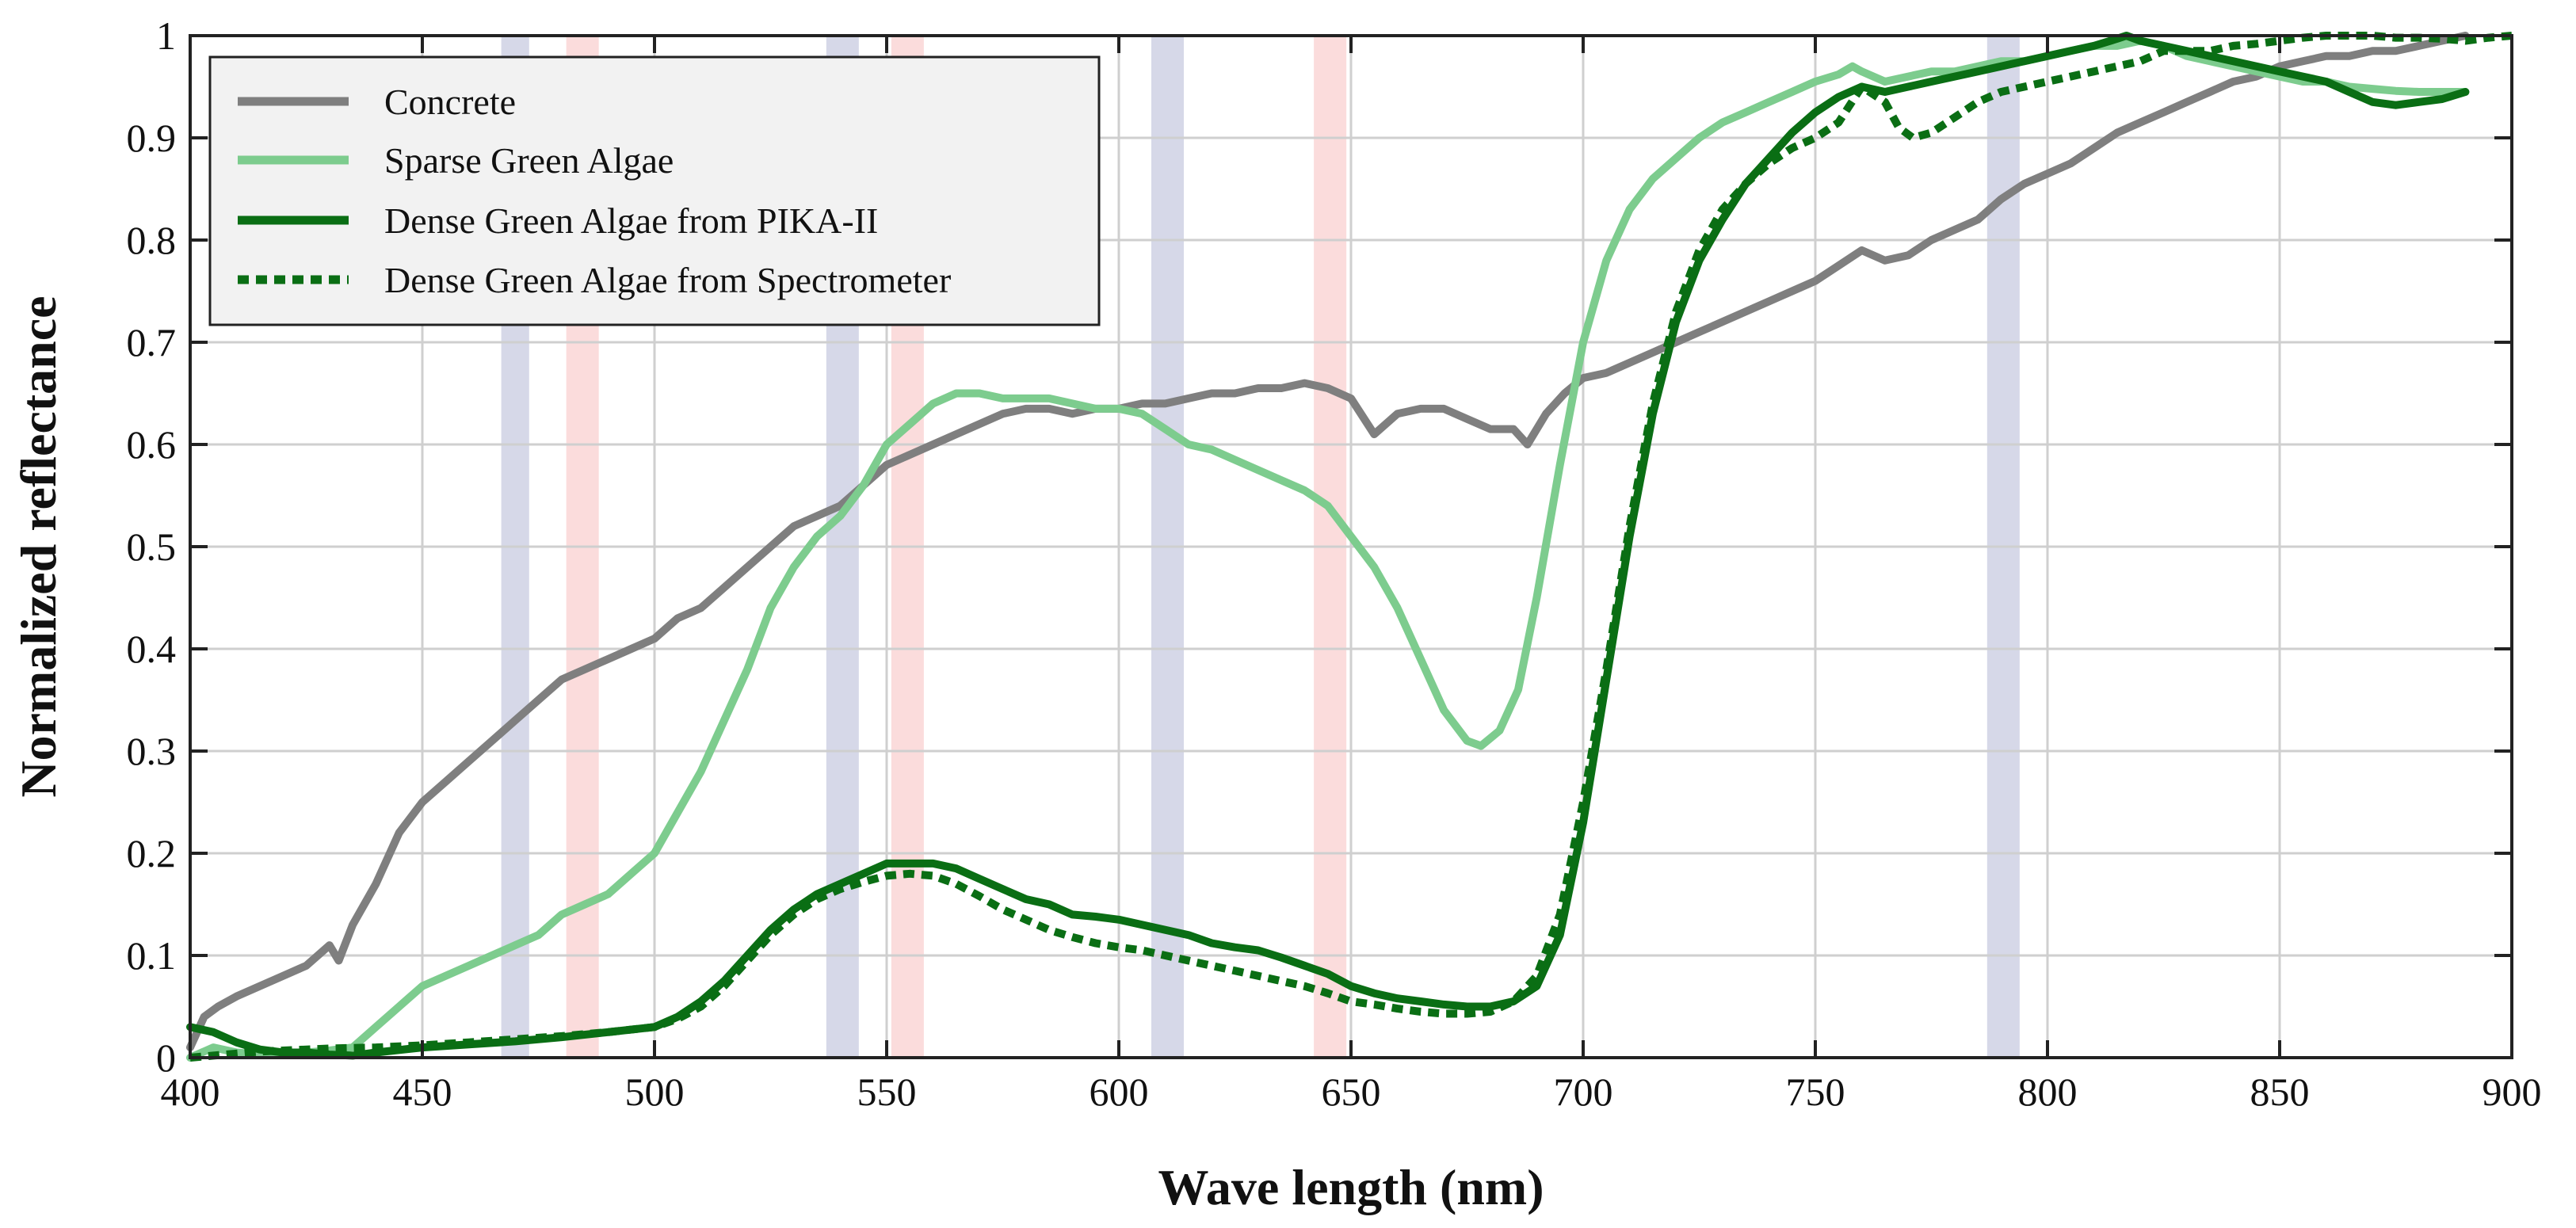 Image resolution: width=2576 pixels, height=1228 pixels. What do you see at coordinates (152, 751) in the screenshot?
I see `y-tick-label-3: 0.3` at bounding box center [152, 751].